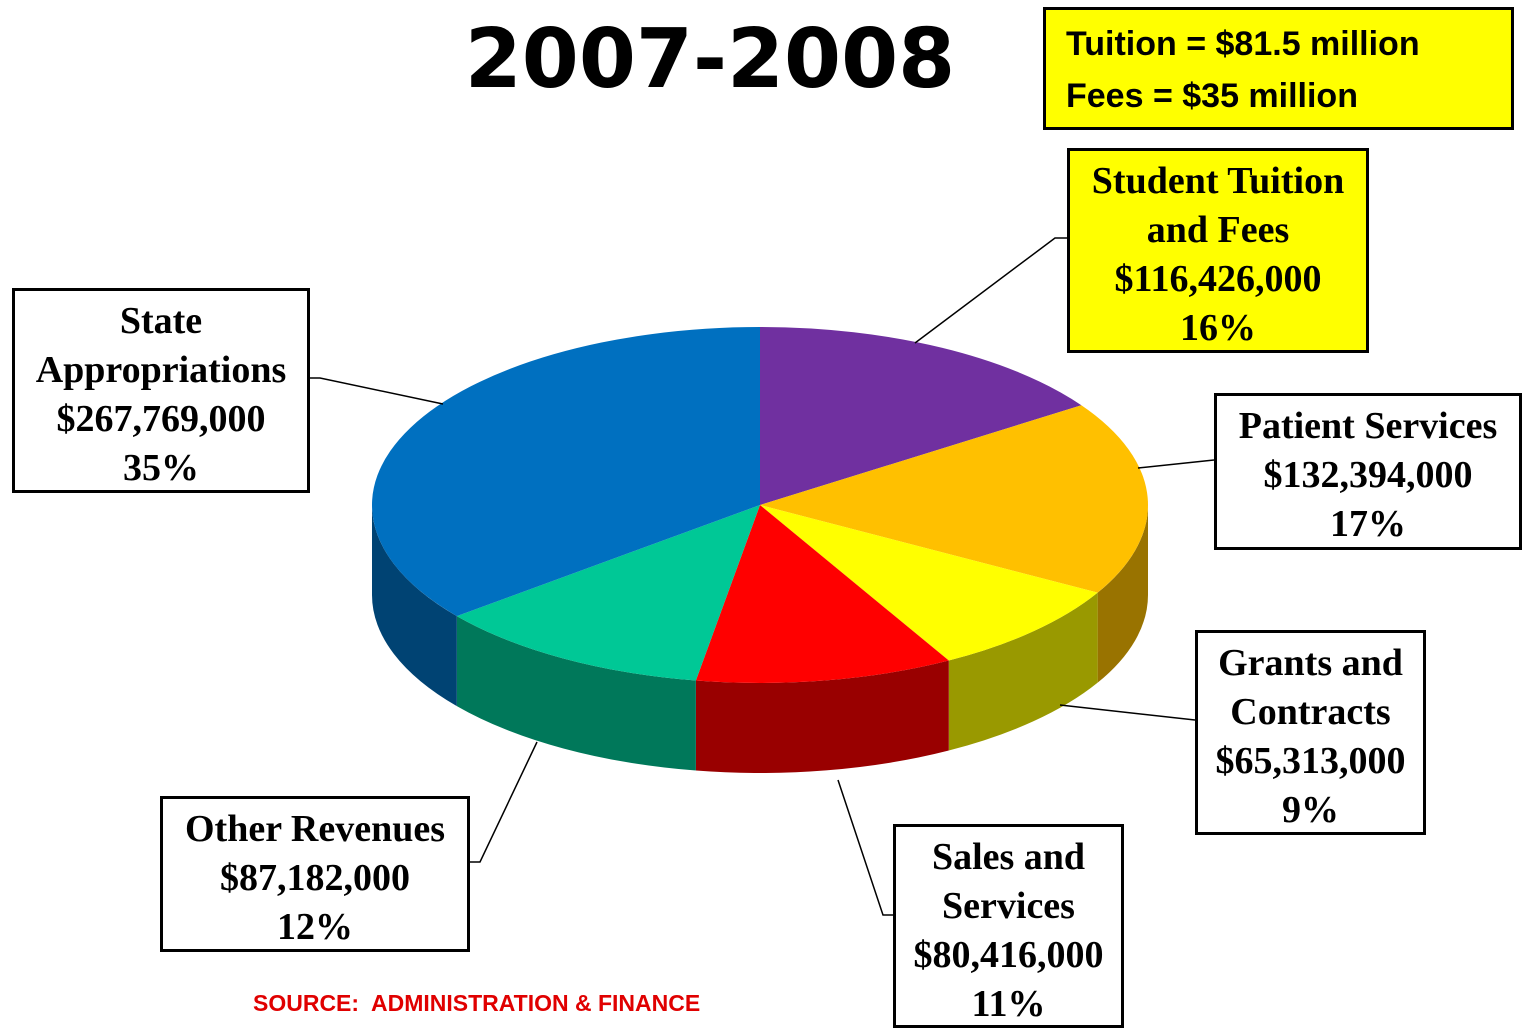  I want to click on value-label: $87,182,000, so click(315, 878).